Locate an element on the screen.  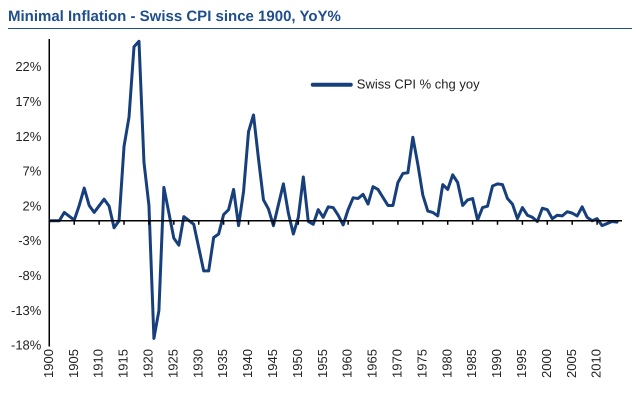
x-tick-label: 1965 is located at coordinates (372, 363).